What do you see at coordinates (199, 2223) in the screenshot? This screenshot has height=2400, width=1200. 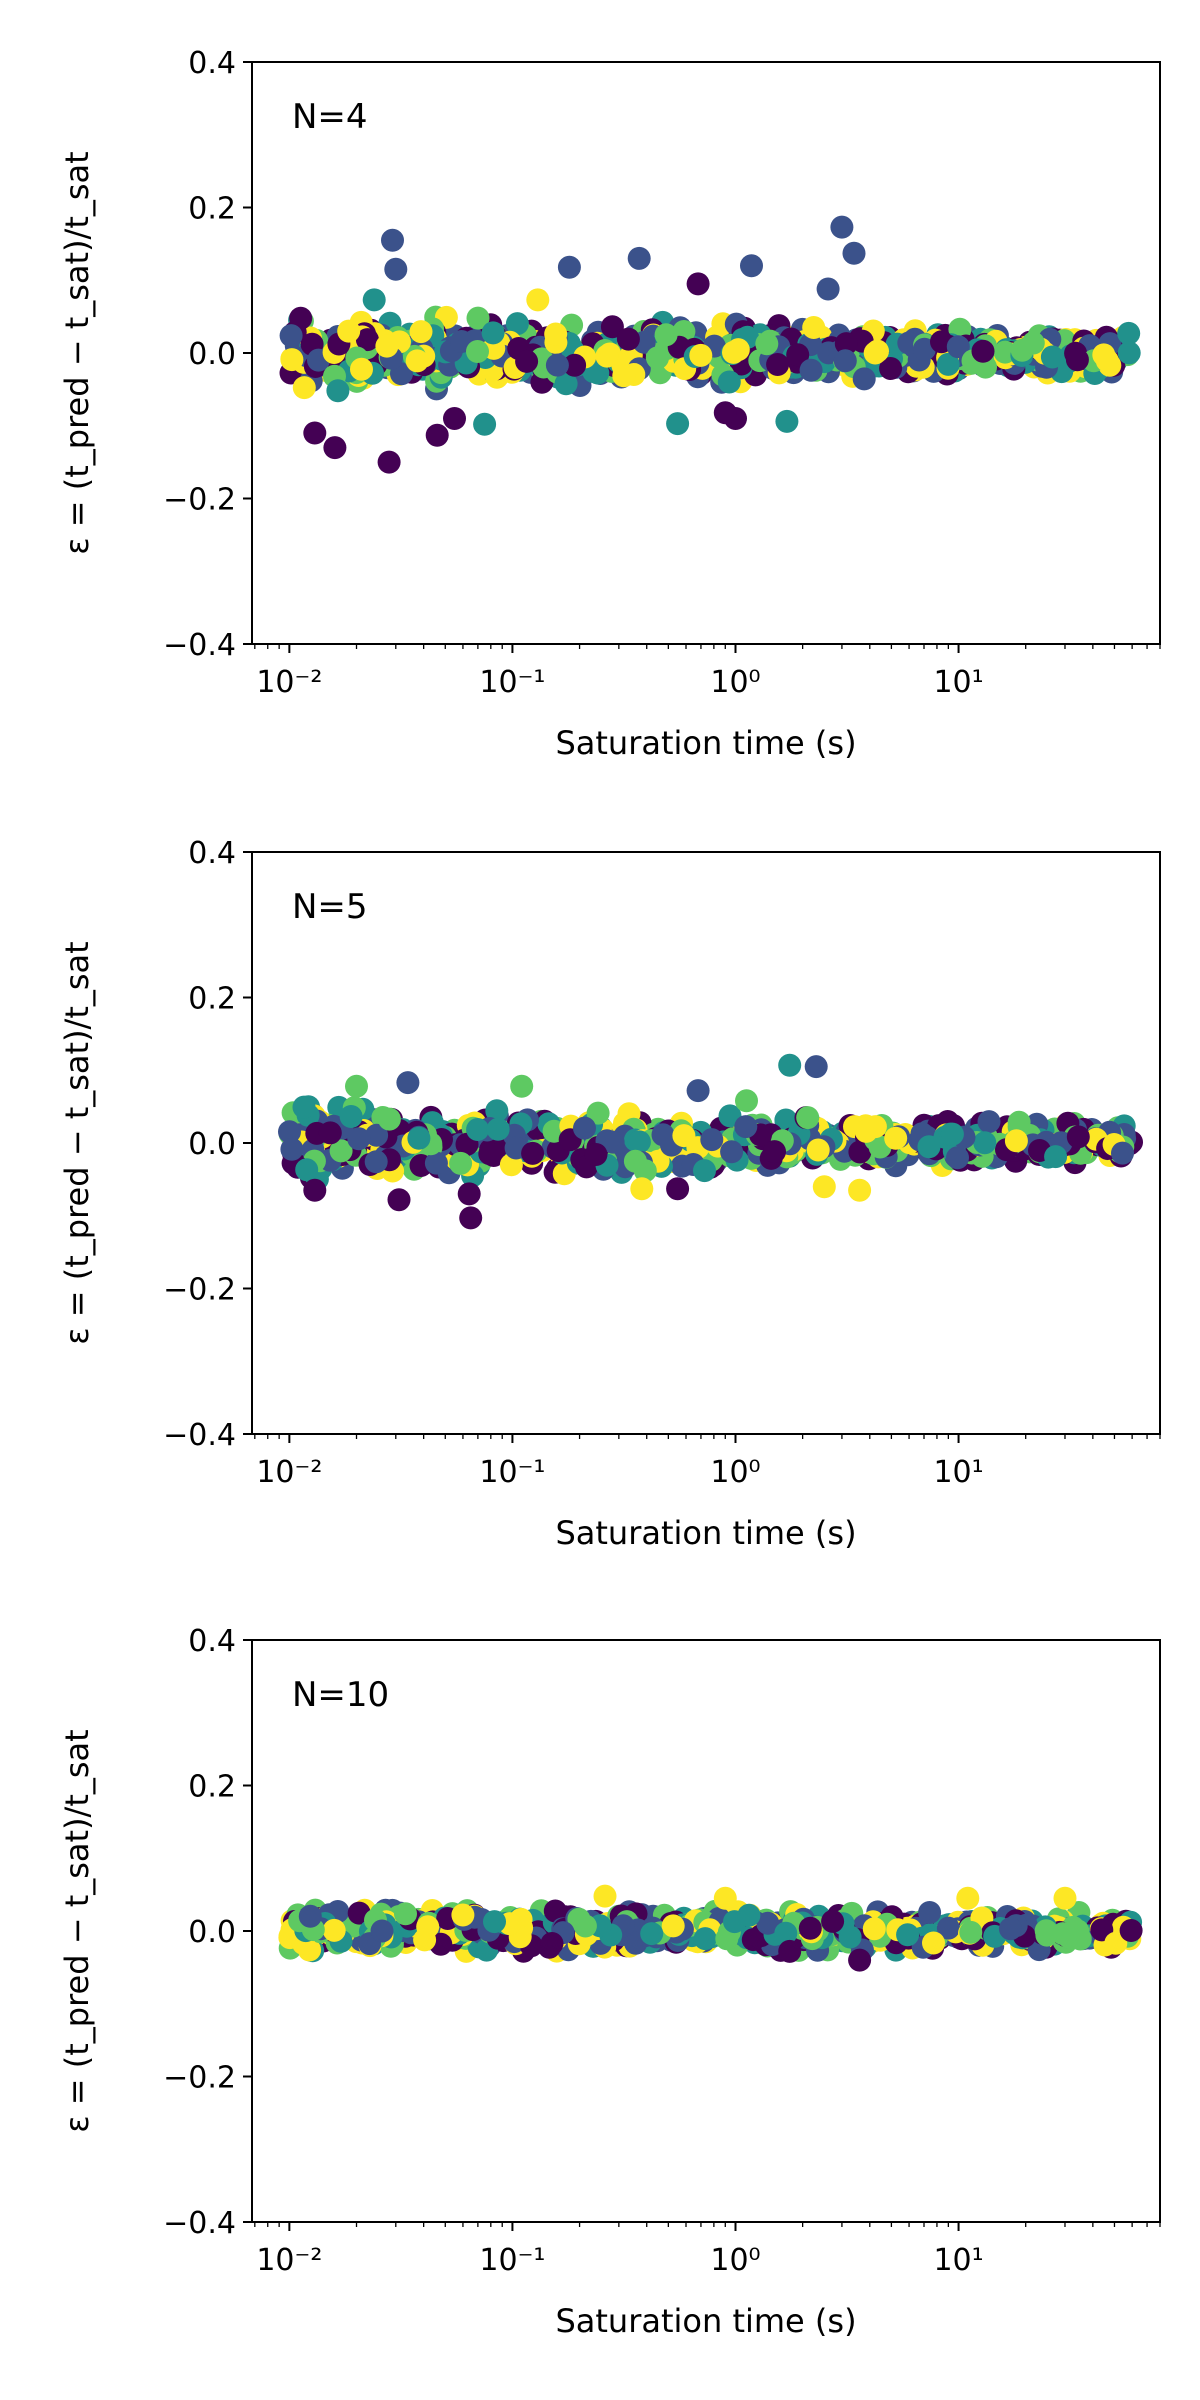 I see `y-tick-label: −0.4` at bounding box center [199, 2223].